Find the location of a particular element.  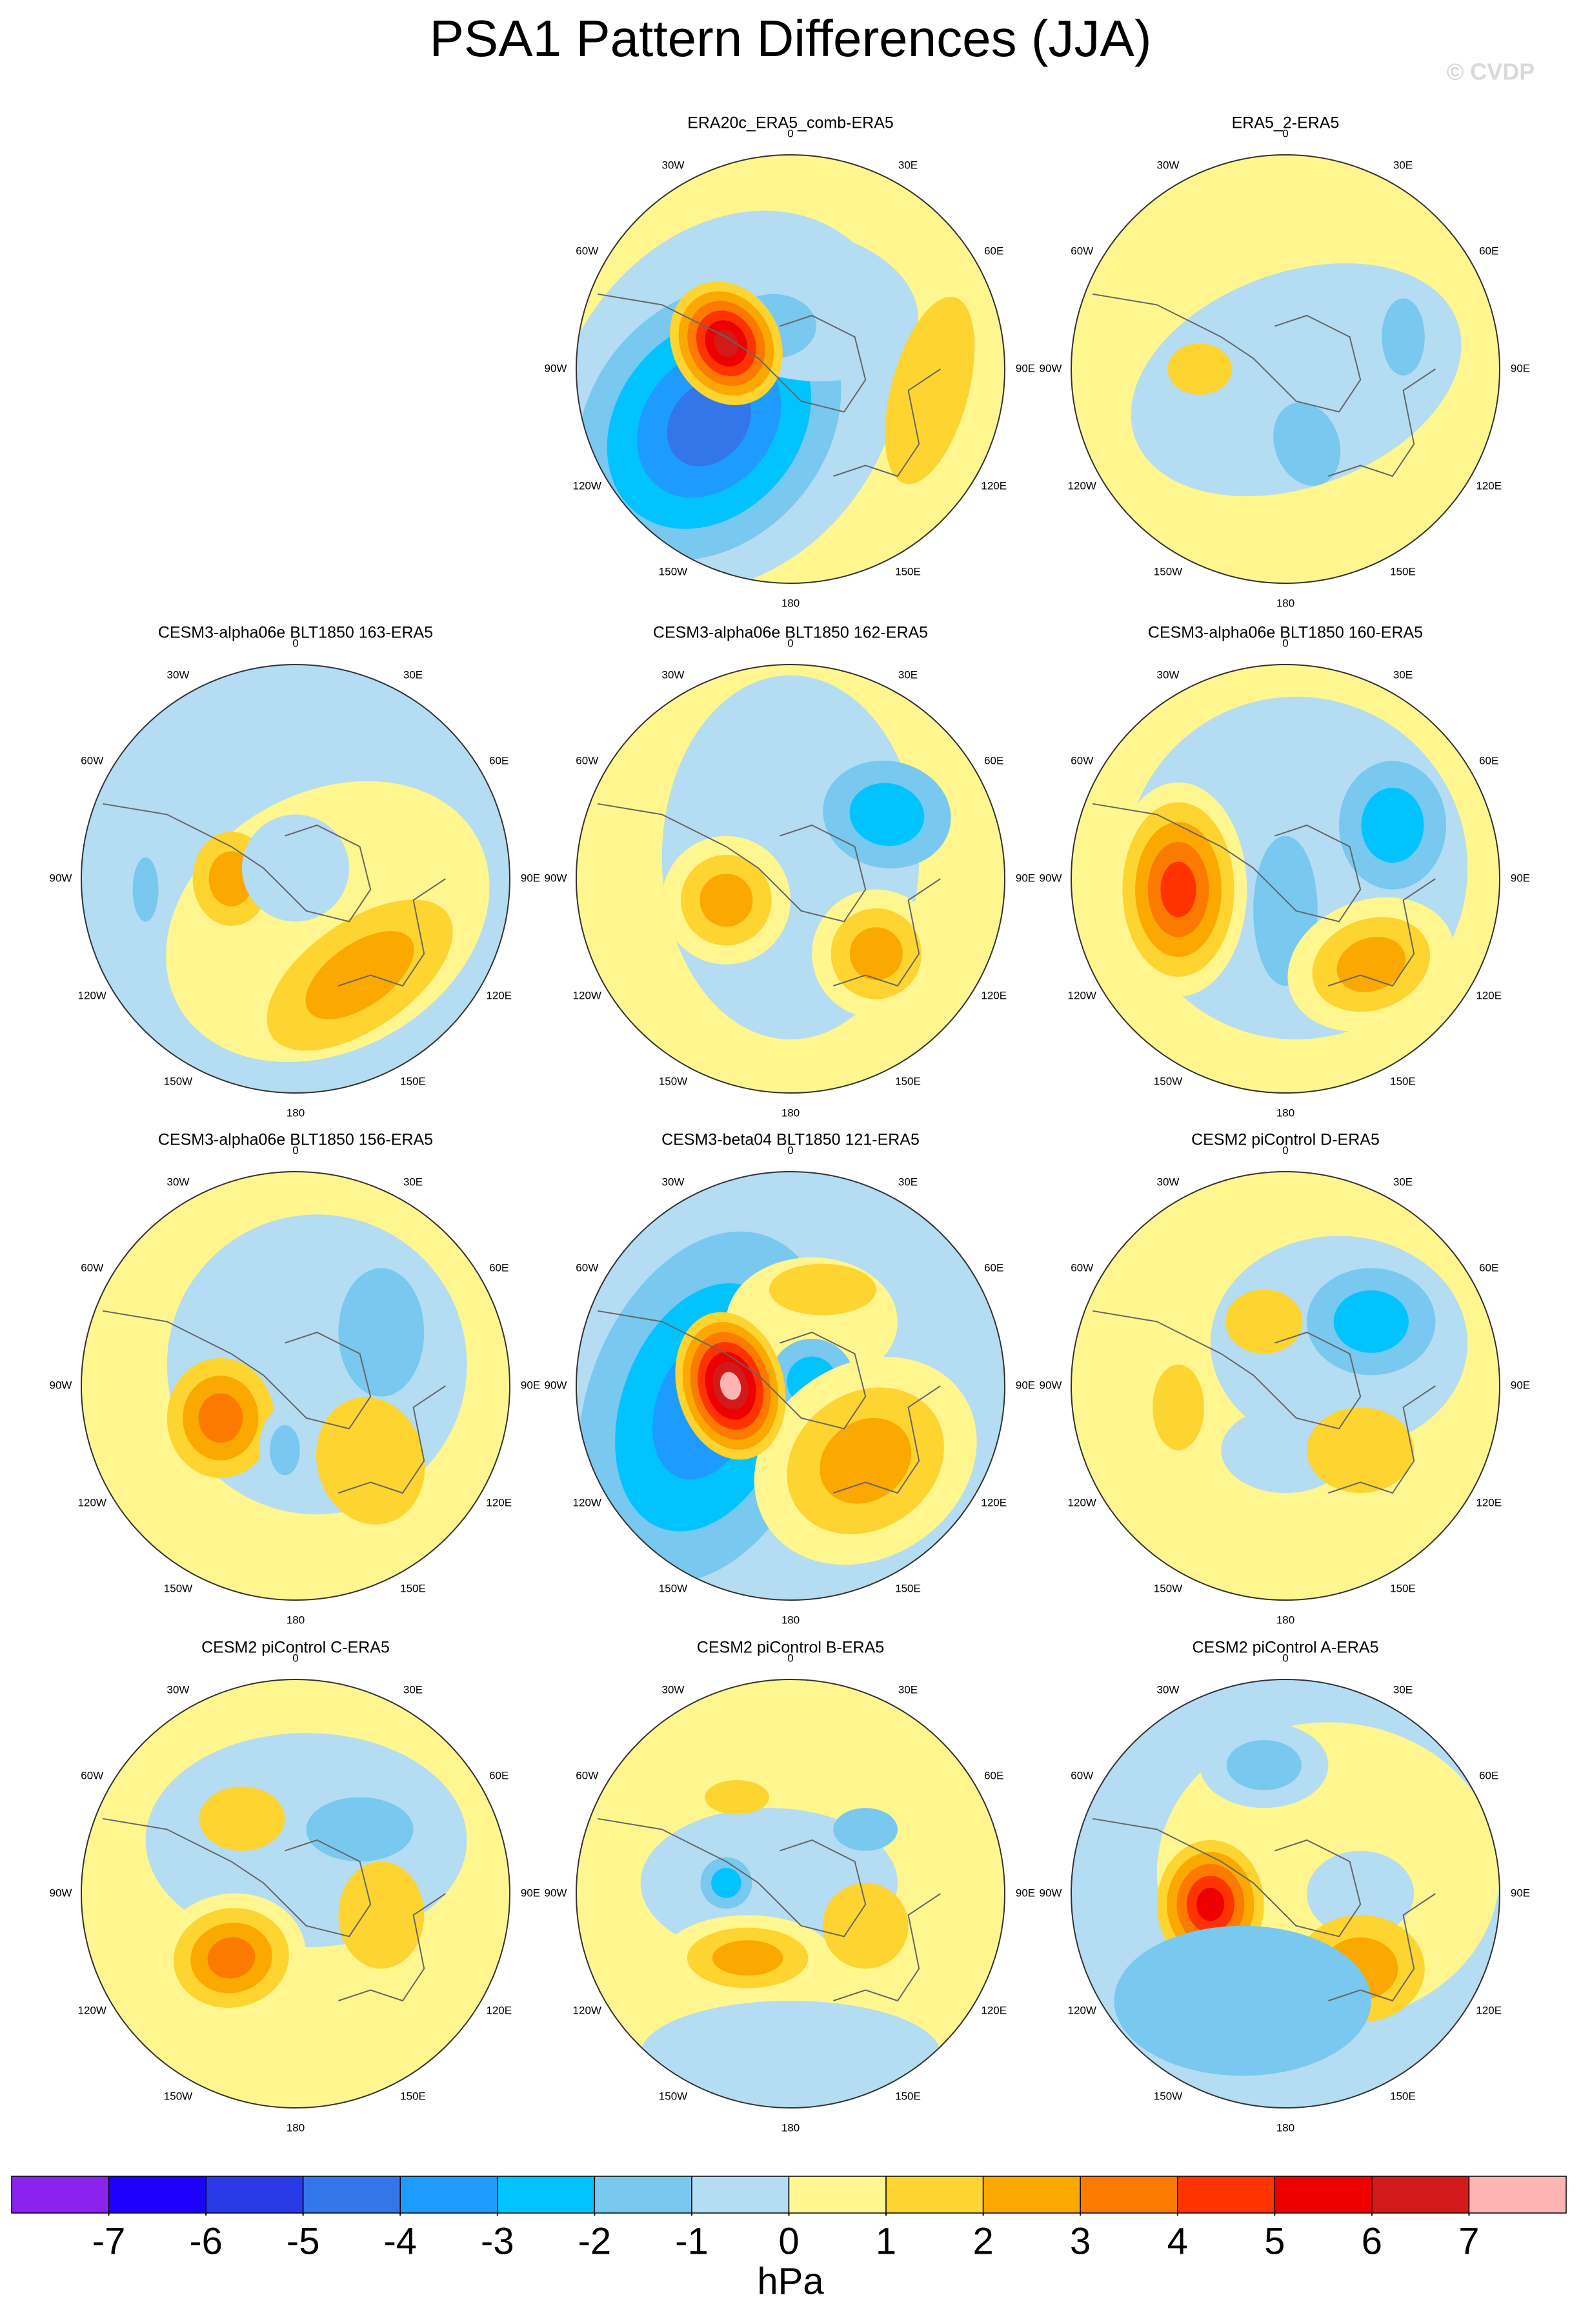

colorbar-tick-label: 3 is located at coordinates (1080, 2241).